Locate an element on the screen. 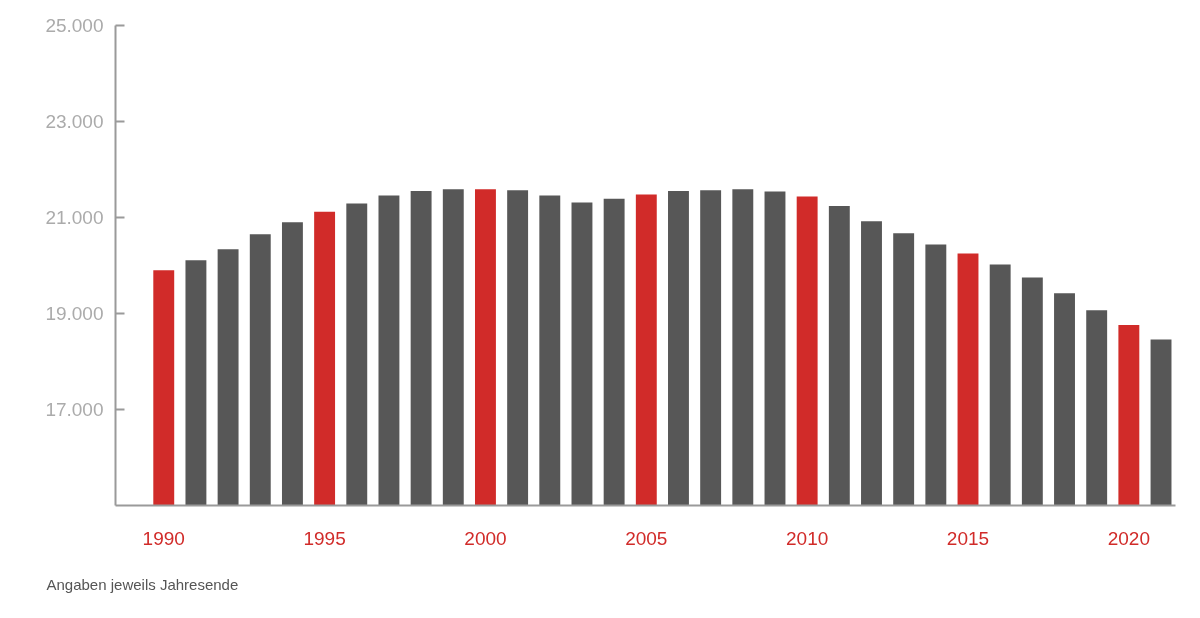 This screenshot has width=1200, height=618. x-tick-label: 1995 is located at coordinates (324, 538).